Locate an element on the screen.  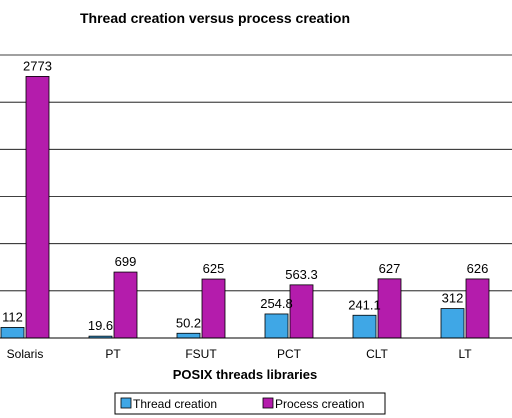
bar-process-solaris is located at coordinates (37, 207).